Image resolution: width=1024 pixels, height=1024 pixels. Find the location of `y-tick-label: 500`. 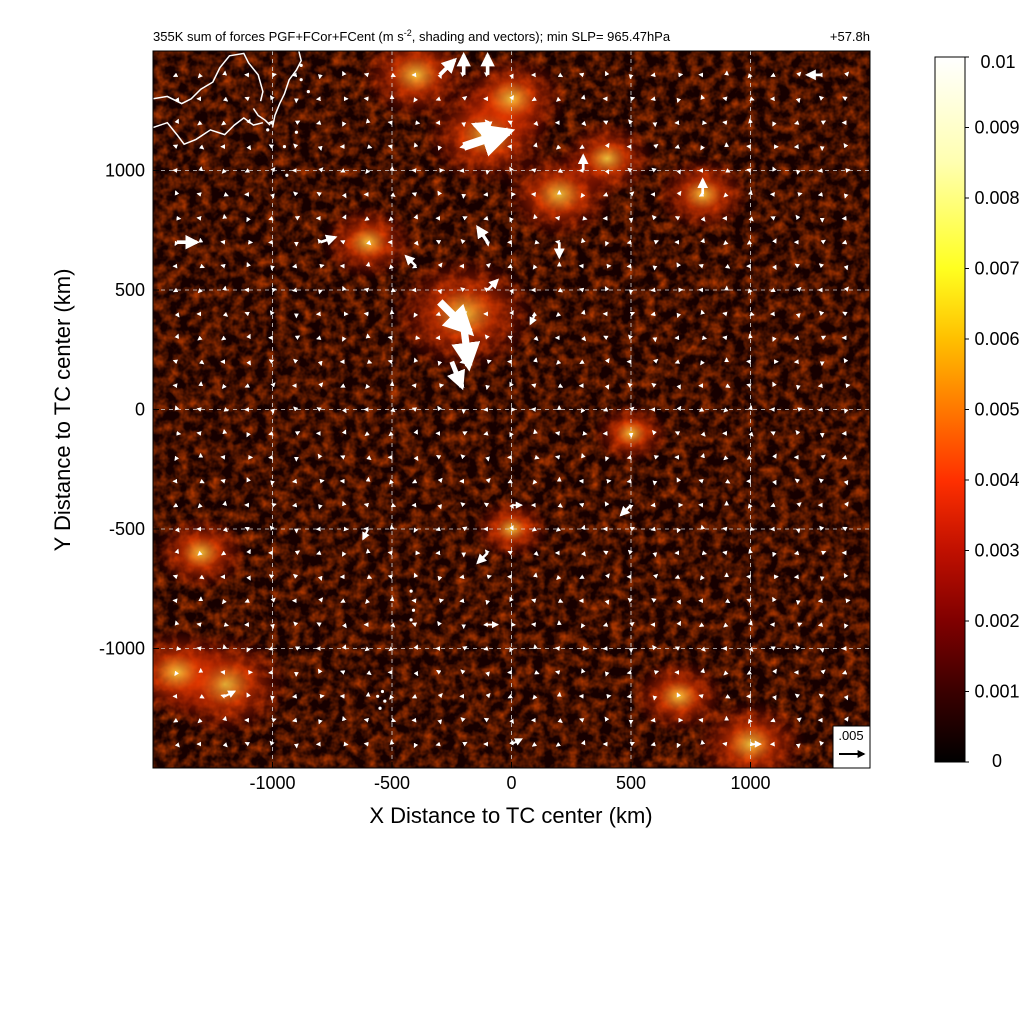

y-tick-label: 500 is located at coordinates (130, 290).